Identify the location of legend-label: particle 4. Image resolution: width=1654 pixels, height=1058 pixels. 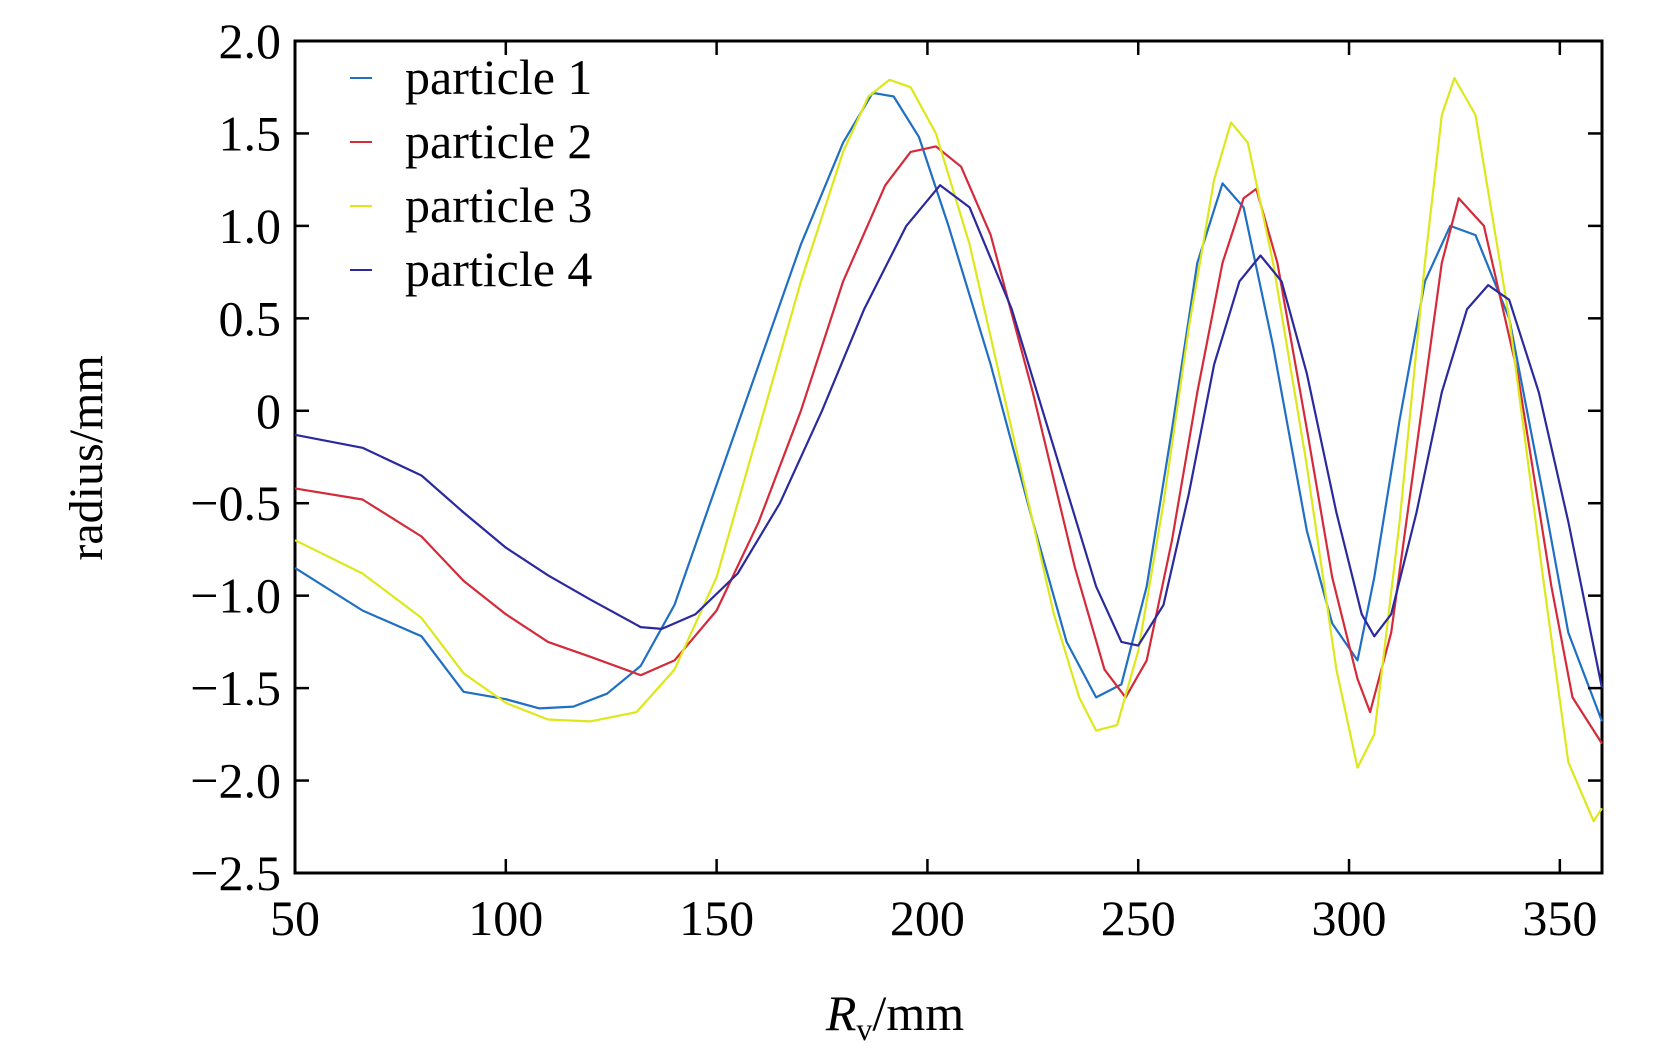
(498, 269).